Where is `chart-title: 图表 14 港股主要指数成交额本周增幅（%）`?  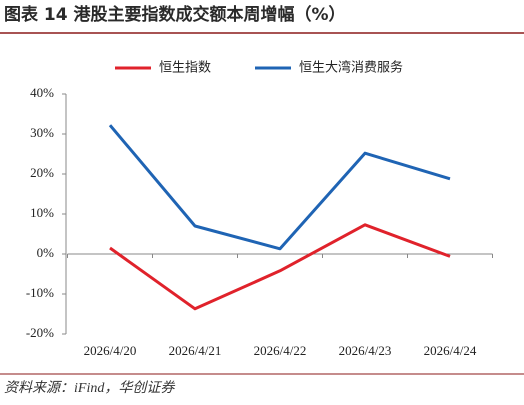 chart-title: 图表 14 港股主要指数成交额本周增幅（%） is located at coordinates (175, 14).